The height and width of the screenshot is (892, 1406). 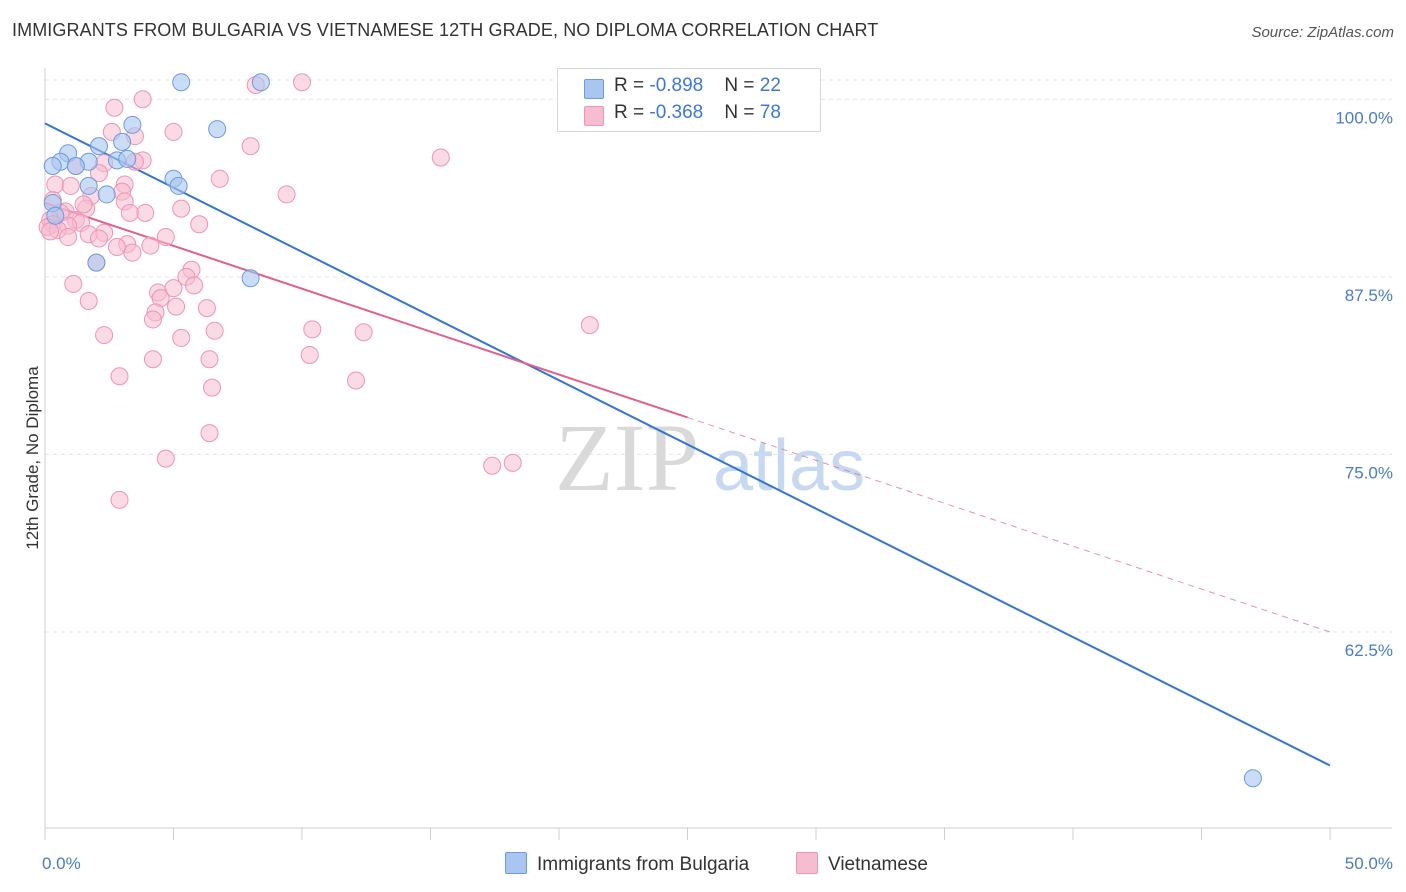 I want to click on watermark-zip: ZIP, so click(x=627, y=457).